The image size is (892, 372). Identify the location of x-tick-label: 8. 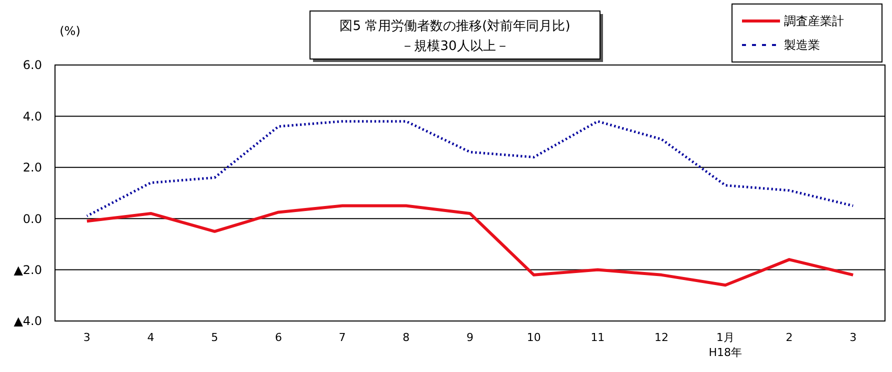
(406, 337).